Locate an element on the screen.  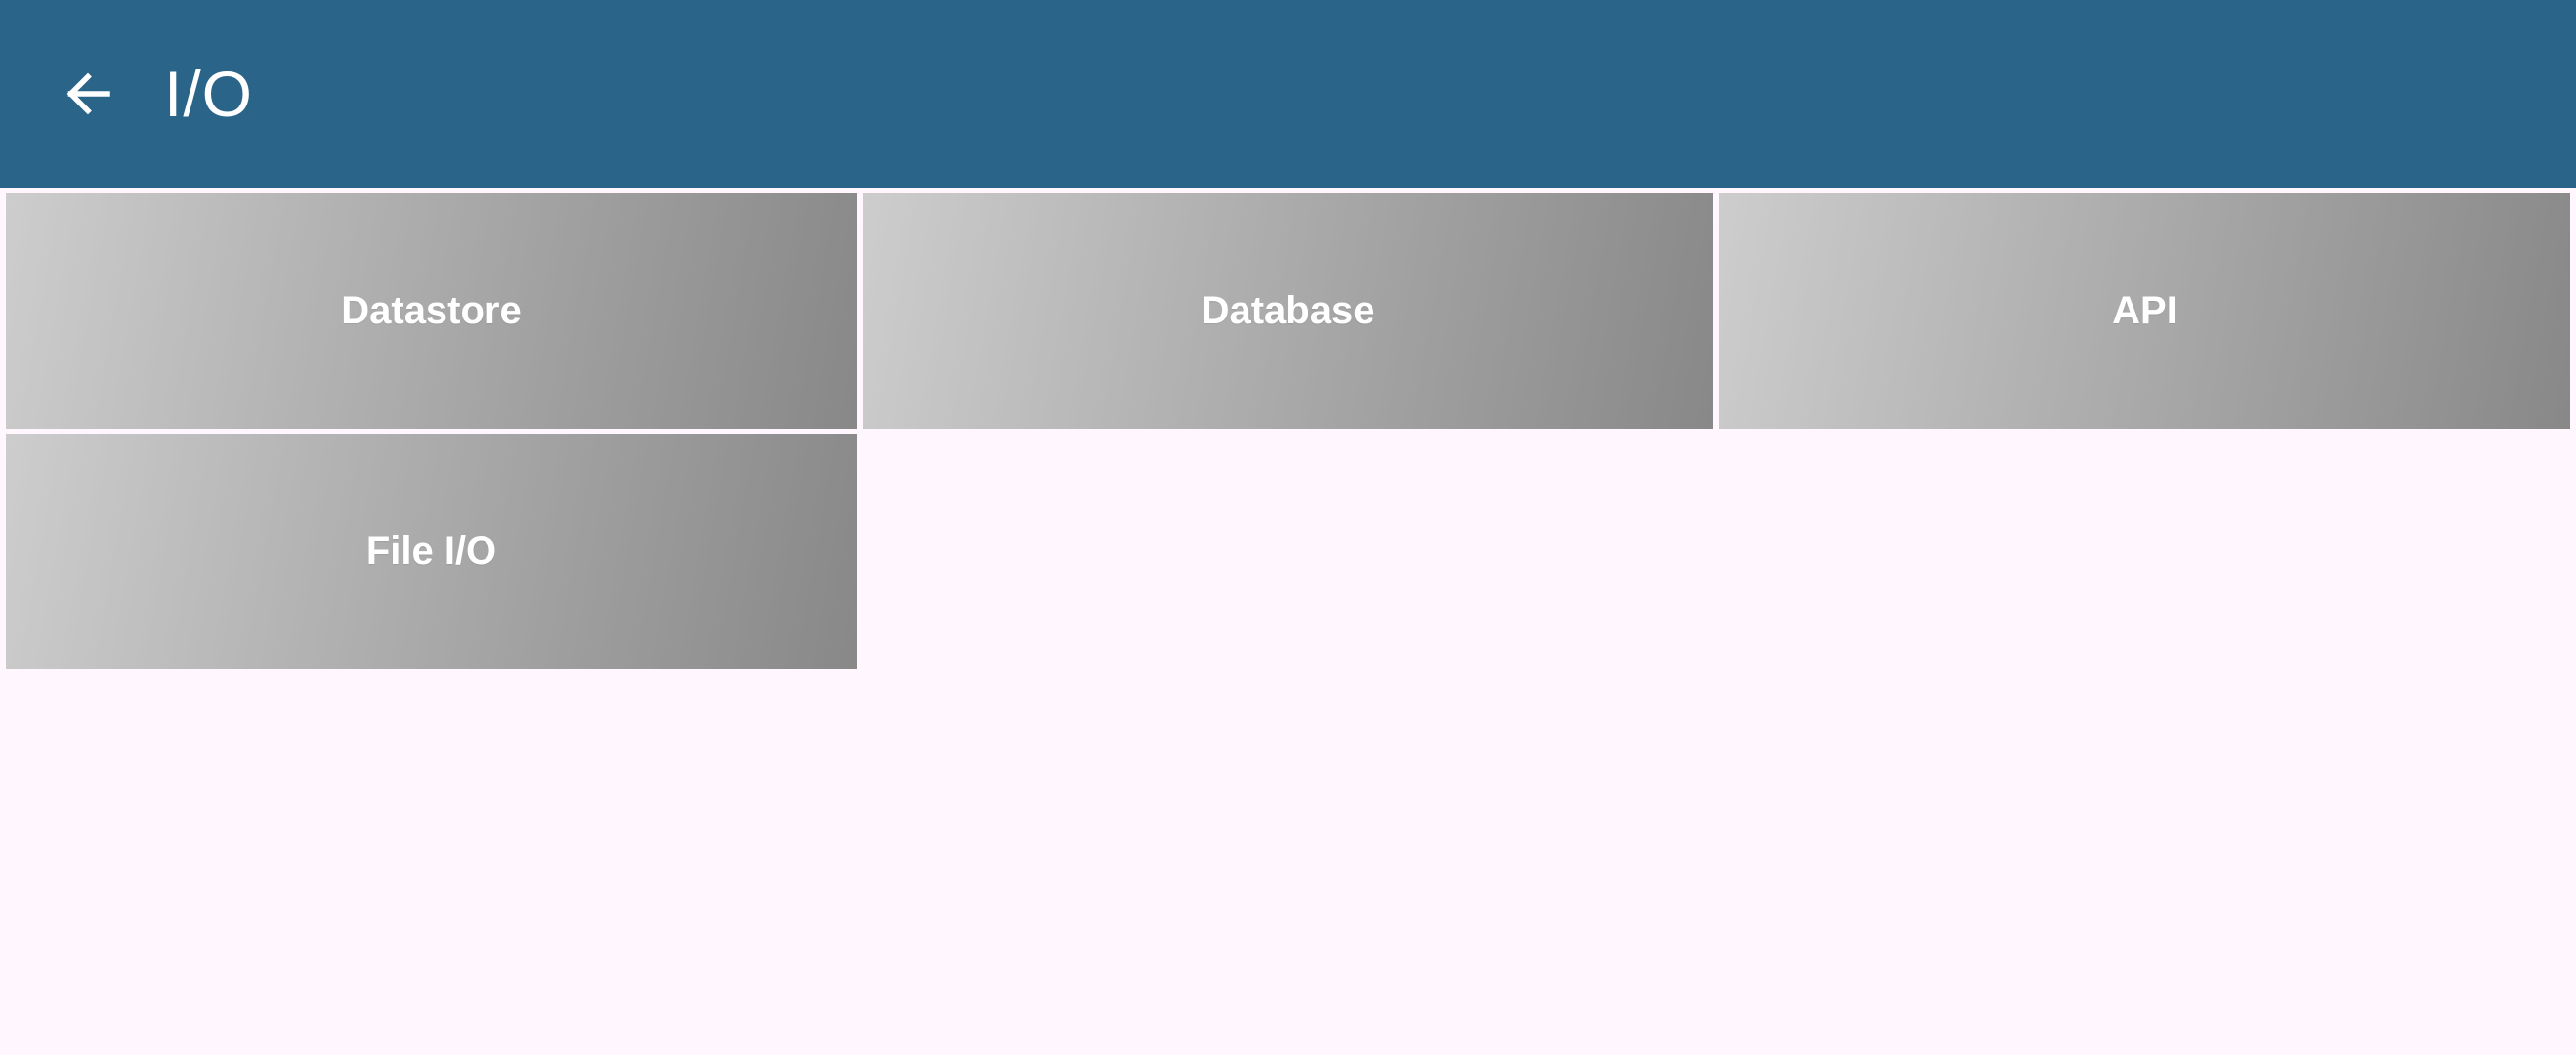
tile-label: Datastore is located at coordinates (431, 310).